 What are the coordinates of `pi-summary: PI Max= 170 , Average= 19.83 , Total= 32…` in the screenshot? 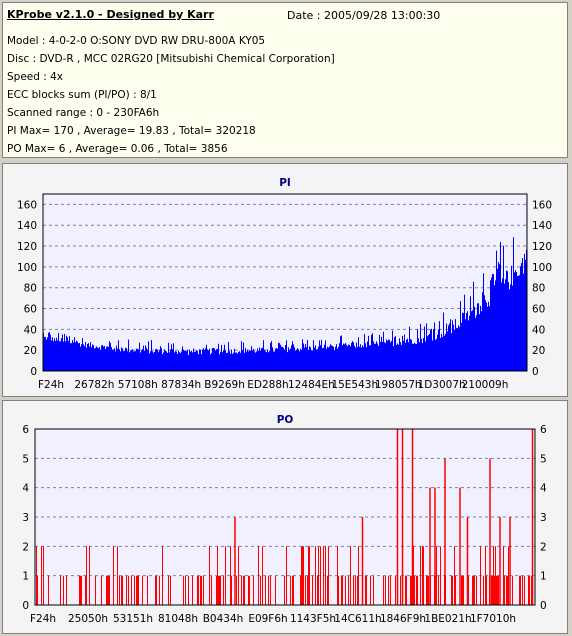 It's located at (131, 131).